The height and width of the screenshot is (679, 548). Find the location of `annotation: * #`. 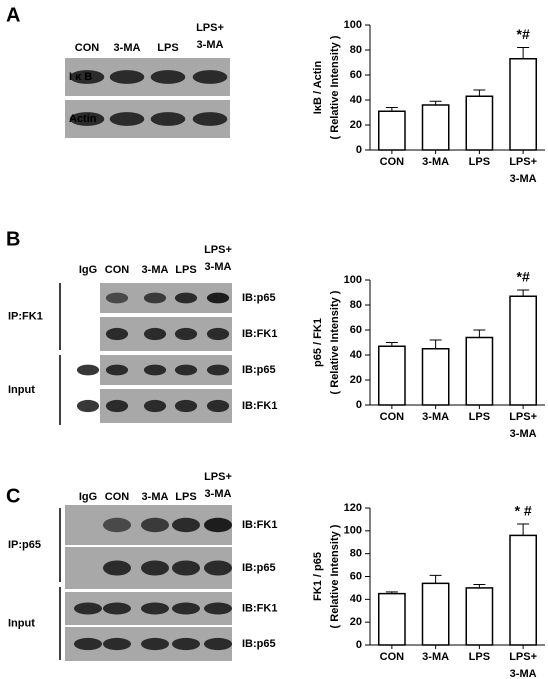

annotation: * # is located at coordinates (523, 511).